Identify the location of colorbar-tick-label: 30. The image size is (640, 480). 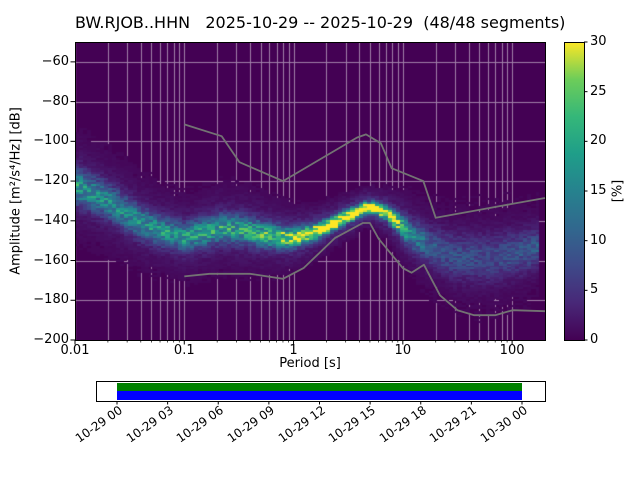
(598, 41).